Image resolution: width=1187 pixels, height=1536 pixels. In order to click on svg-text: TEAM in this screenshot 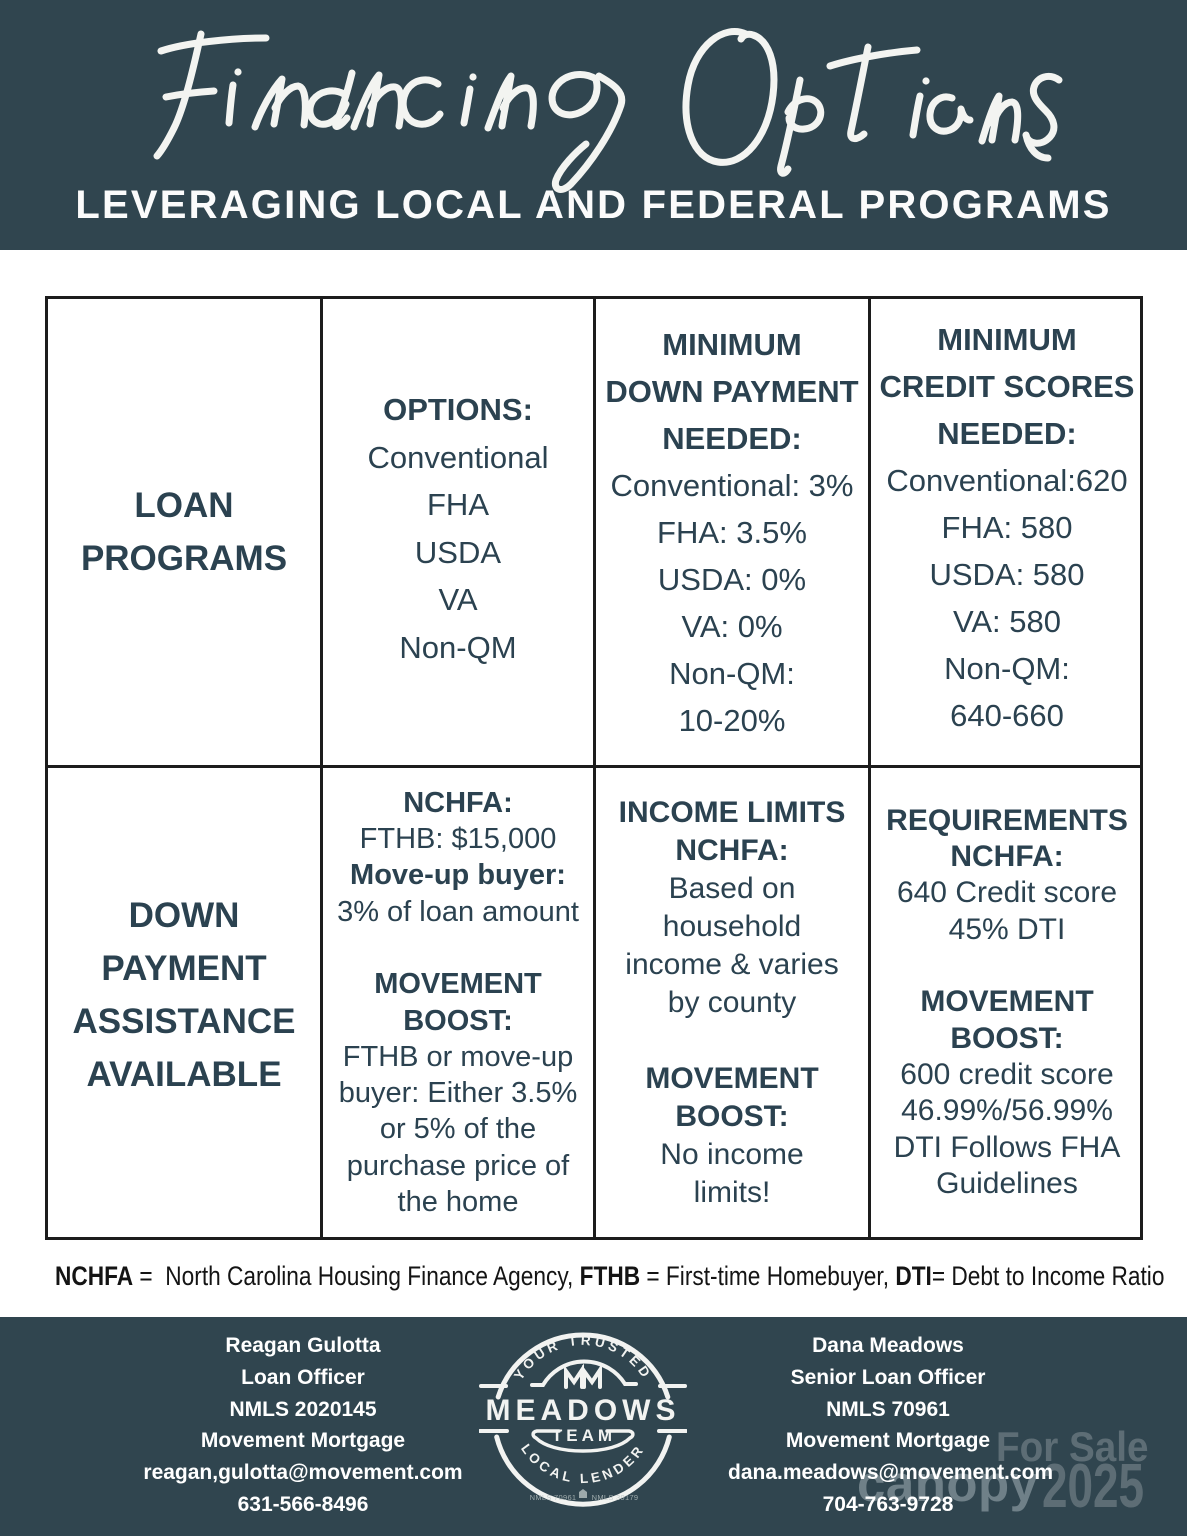, I will do `click(584, 1435)`.